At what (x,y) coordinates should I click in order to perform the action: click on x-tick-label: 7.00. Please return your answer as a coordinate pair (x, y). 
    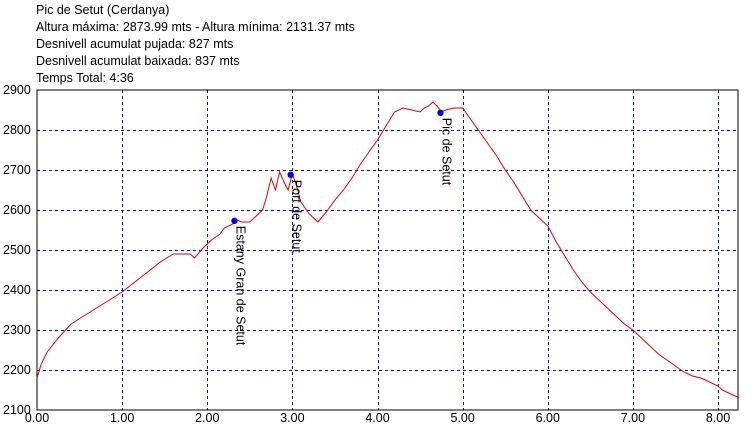
    Looking at the image, I should click on (633, 418).